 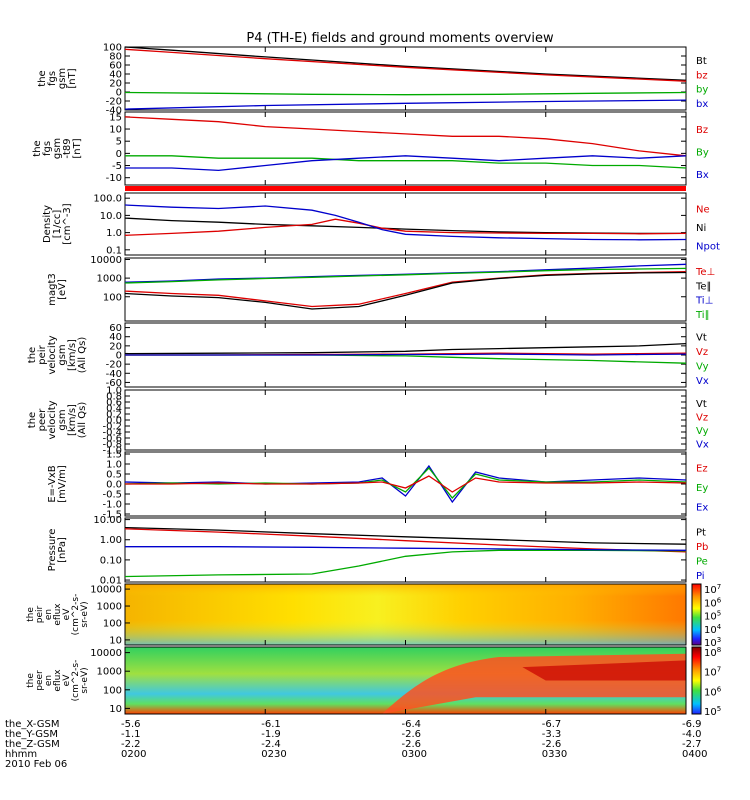 I want to click on y-tick-label: 0.4, so click(x=114, y=409).